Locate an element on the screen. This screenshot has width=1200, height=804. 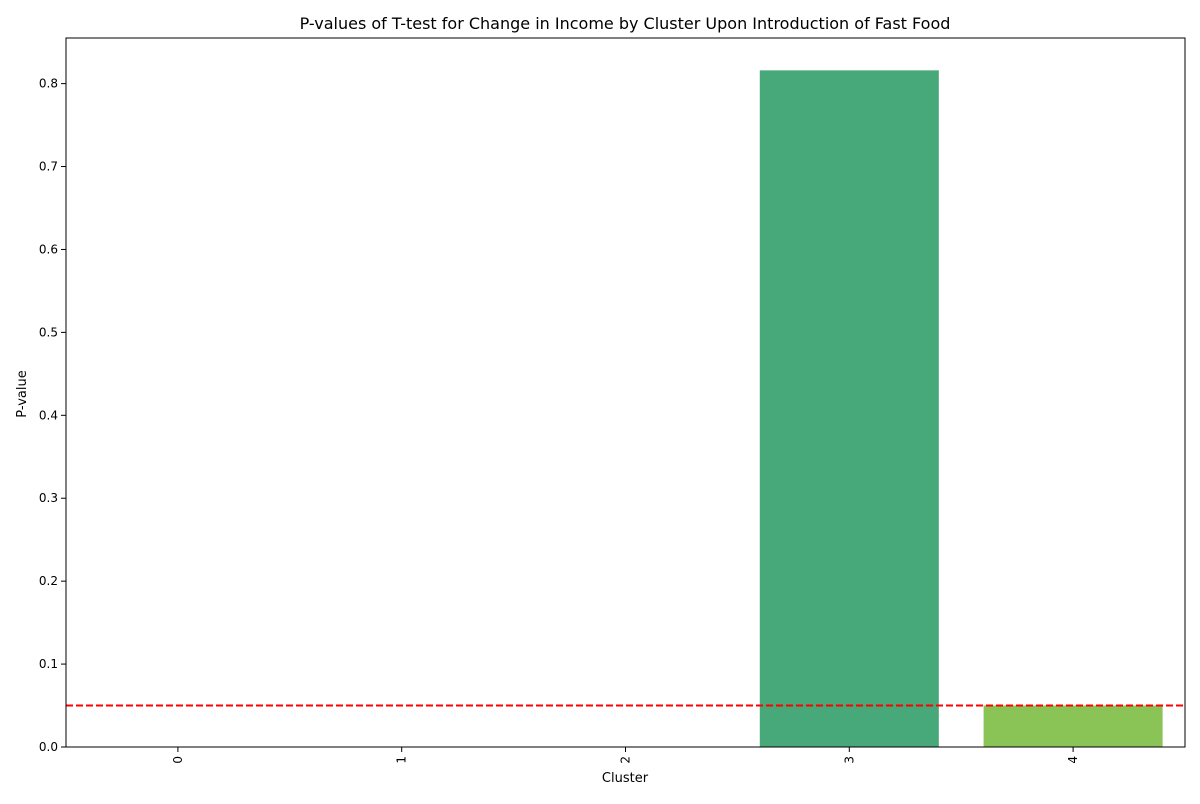
y-tick-label: 0.0 is located at coordinates (48, 747).